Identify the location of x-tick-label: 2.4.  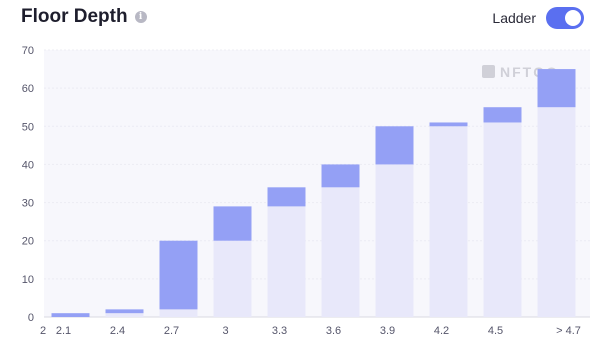
(117, 331).